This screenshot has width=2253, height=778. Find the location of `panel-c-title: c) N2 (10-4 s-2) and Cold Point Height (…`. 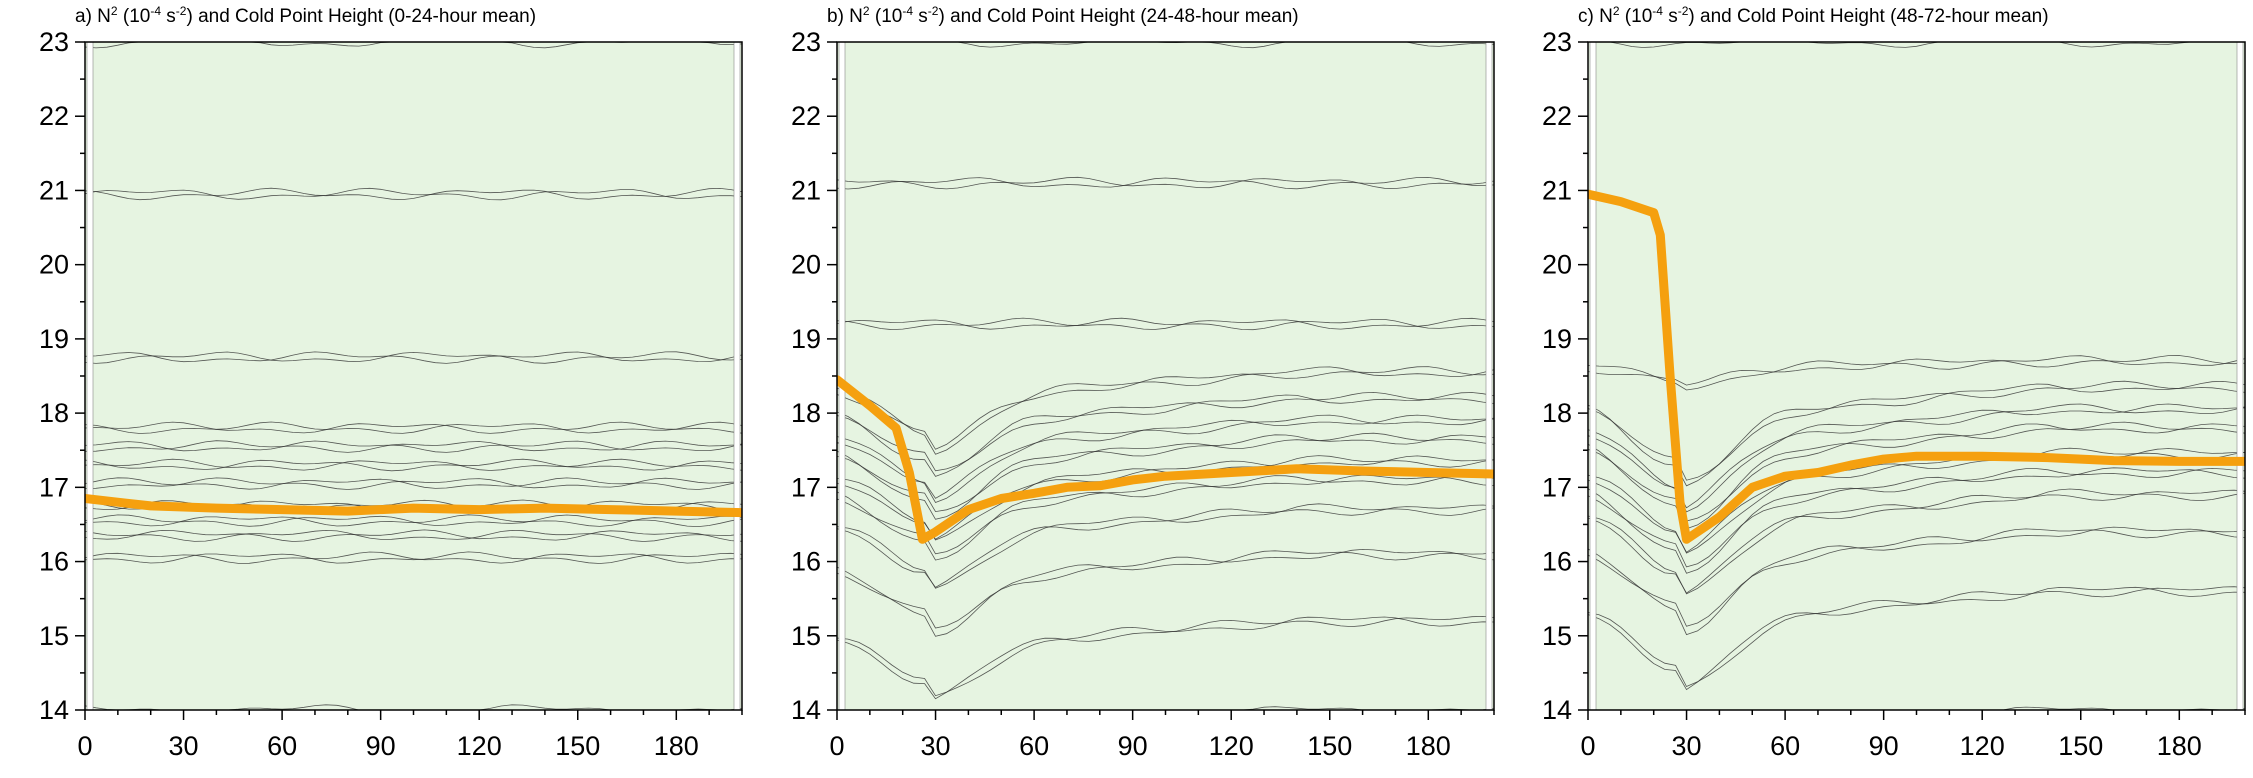

panel-c-title: c) N2 (10-4 s-2) and Cold Point Height (… is located at coordinates (1813, 15).